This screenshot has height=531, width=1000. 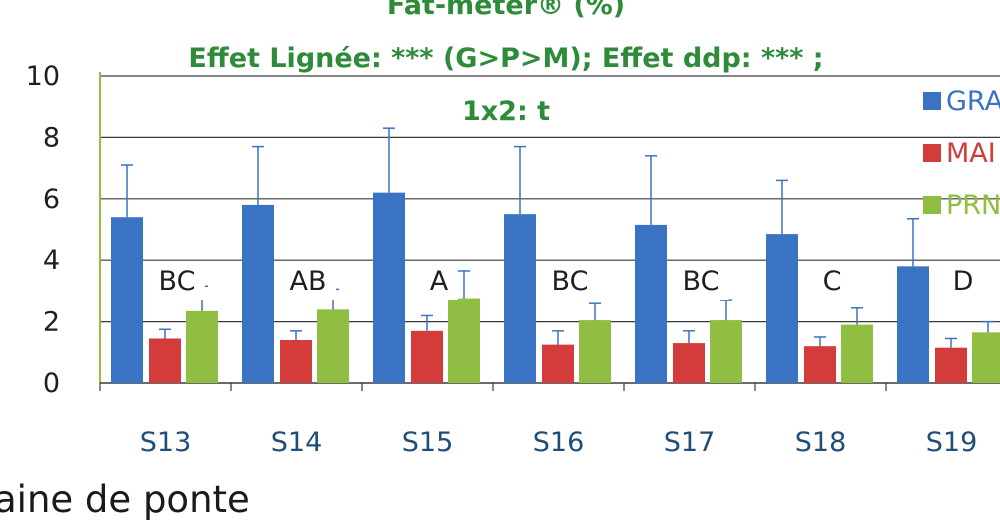 I want to click on chart-title-line: Fat-meter® (%), so click(x=506, y=10).